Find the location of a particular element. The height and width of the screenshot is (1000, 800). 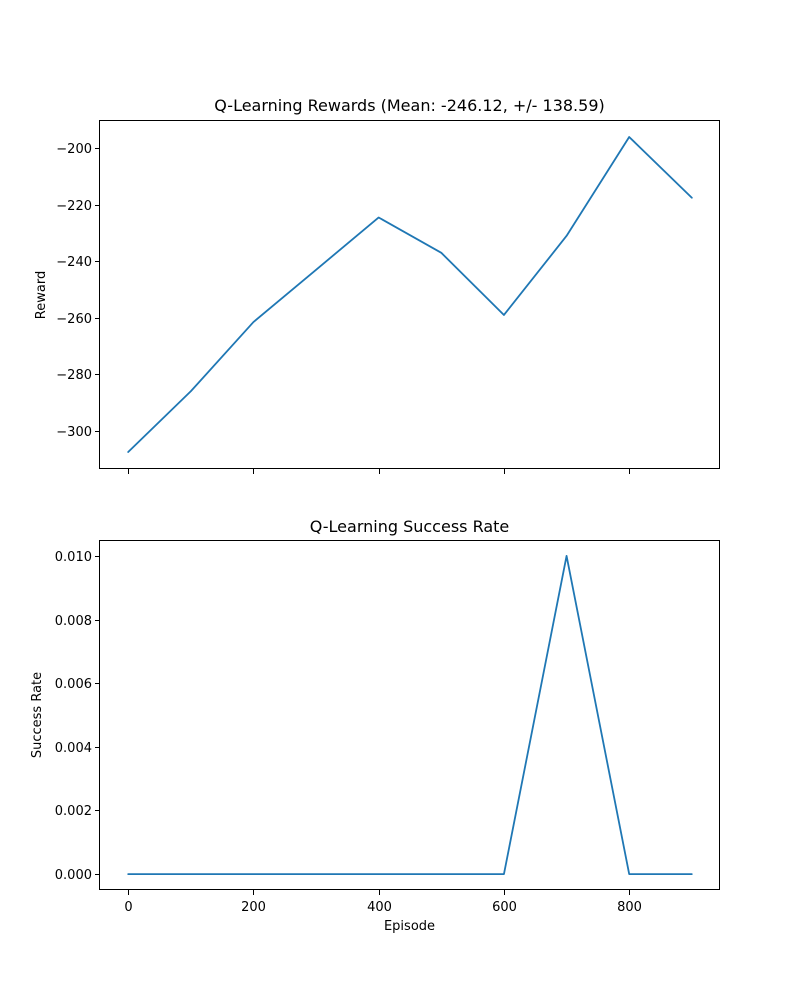

success-rate-y-tick-label: 0.004 is located at coordinates (73, 748).